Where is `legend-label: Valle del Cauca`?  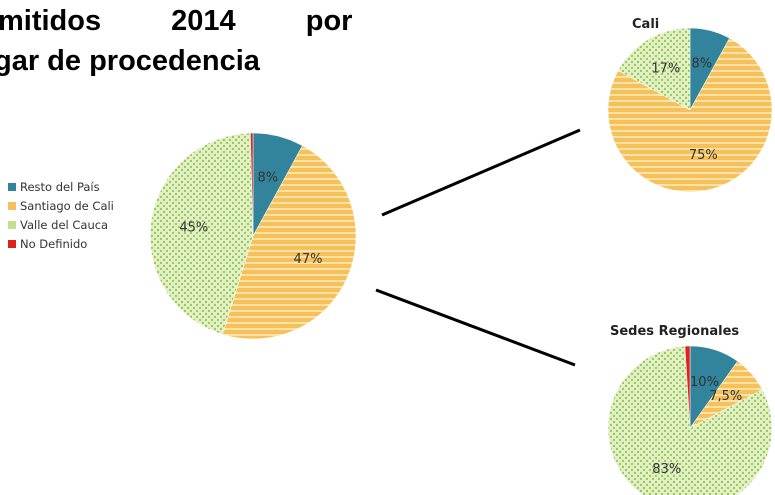
legend-label: Valle del Cauca is located at coordinates (64, 225).